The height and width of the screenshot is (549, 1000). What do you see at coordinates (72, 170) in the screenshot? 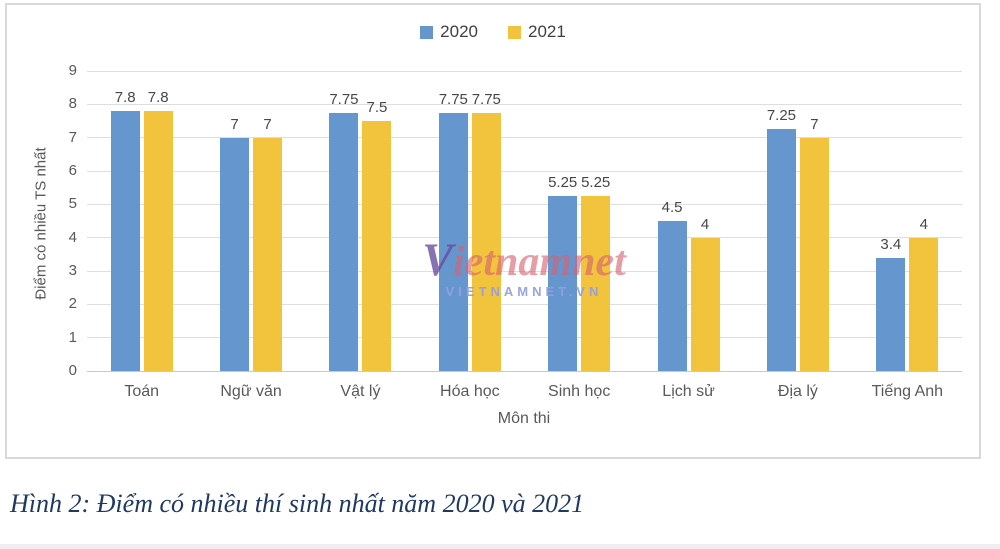
I see `y-tick-label: 6` at bounding box center [72, 170].